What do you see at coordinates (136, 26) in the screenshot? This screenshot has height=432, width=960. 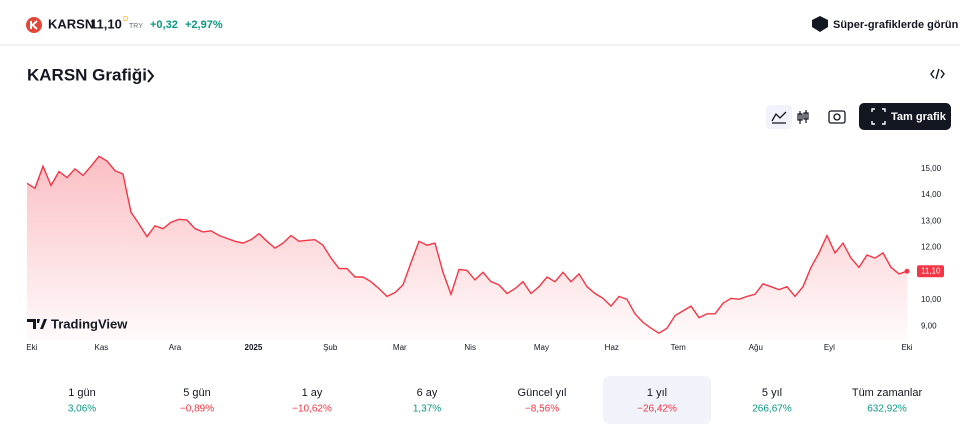 I see `currency: TRY` at bounding box center [136, 26].